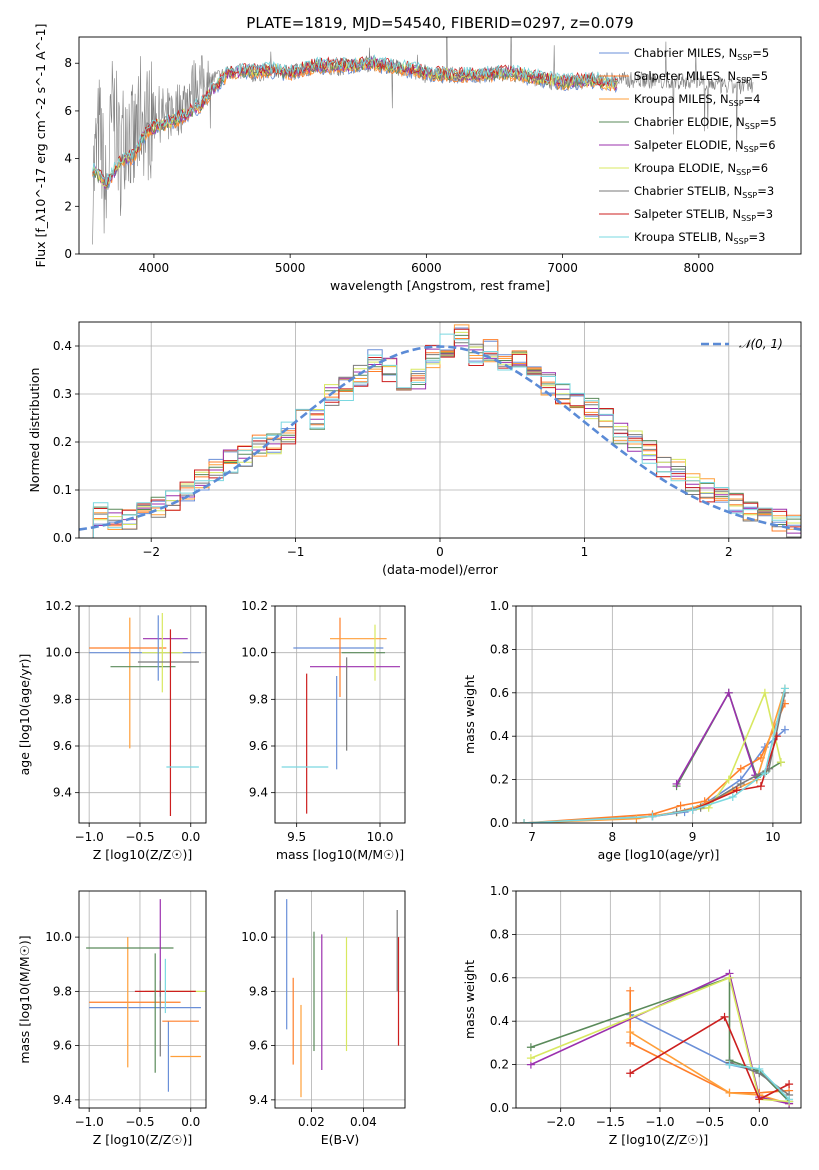  Describe the element at coordinates (701, 77) in the screenshot. I see `legend-entry: Salpeter MILES, NSSP=5` at that location.